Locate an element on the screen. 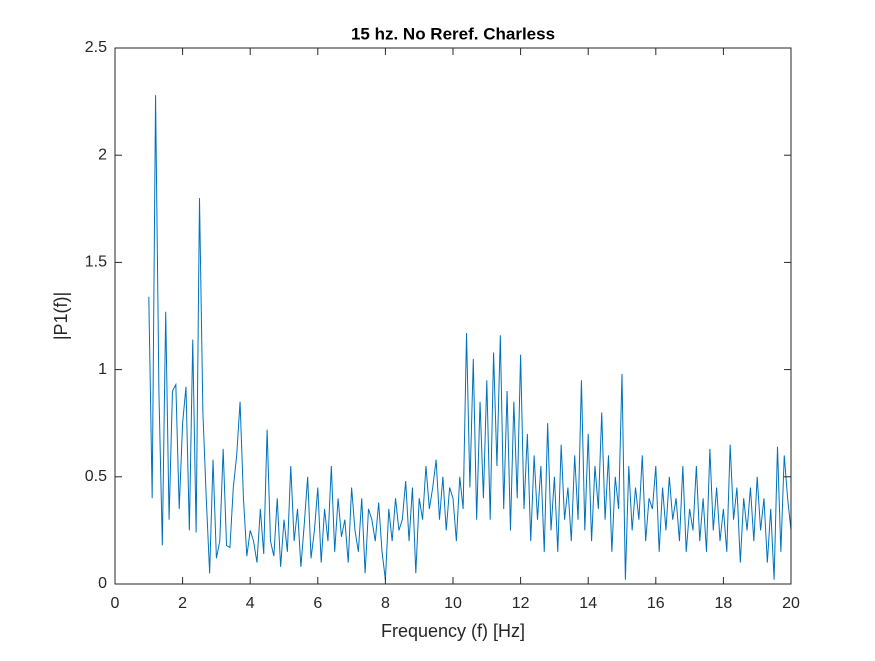  x-tick-label: 10 is located at coordinates (453, 603).